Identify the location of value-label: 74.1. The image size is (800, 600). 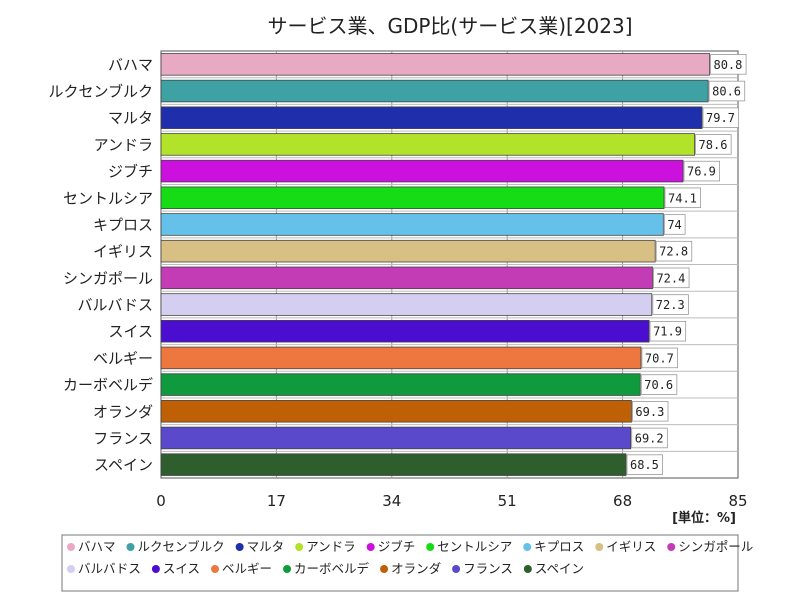
(682, 198).